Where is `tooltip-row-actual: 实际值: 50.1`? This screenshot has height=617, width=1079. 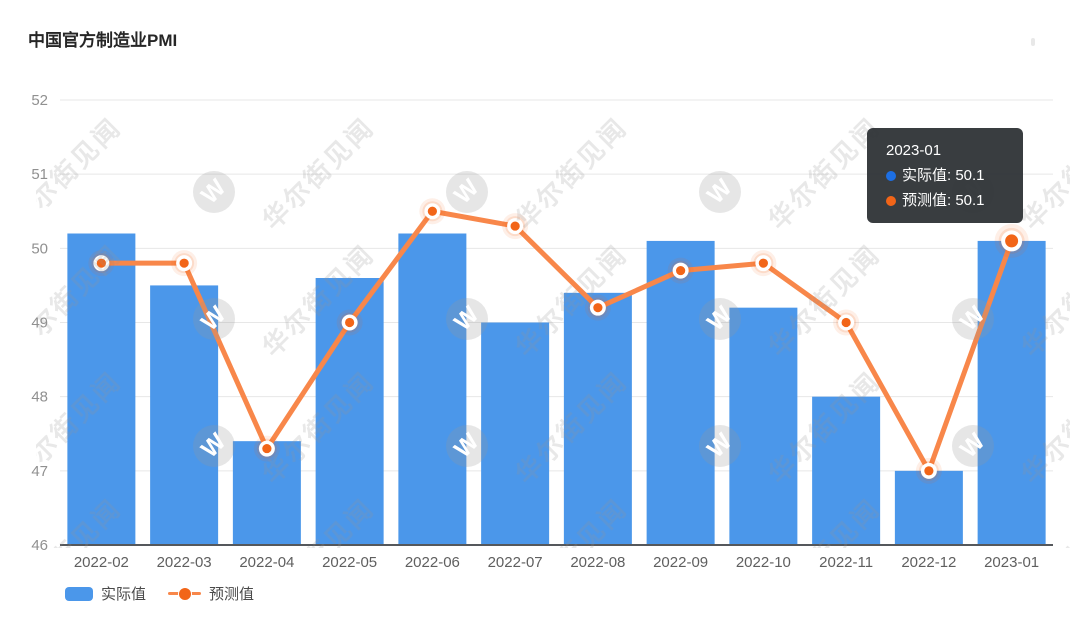 tooltip-row-actual: 实际值: 50.1 is located at coordinates (950, 175).